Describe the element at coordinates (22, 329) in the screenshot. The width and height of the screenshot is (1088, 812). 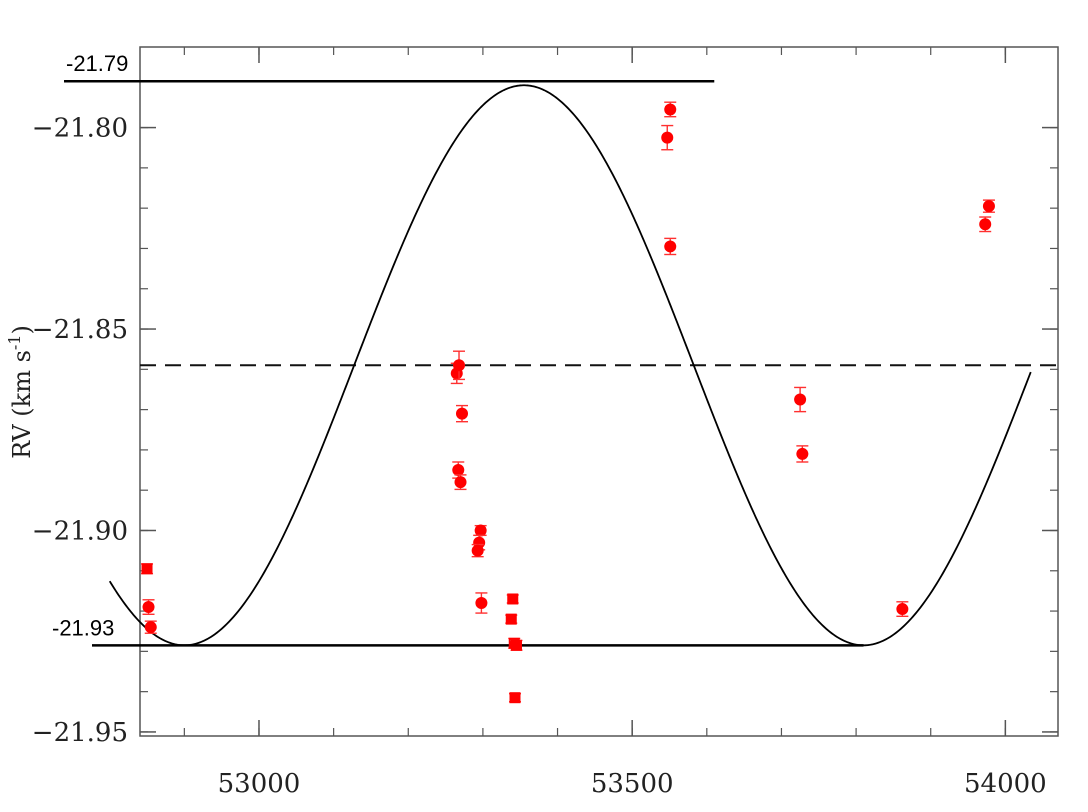
I see `y-axis-label-close: )` at that location.